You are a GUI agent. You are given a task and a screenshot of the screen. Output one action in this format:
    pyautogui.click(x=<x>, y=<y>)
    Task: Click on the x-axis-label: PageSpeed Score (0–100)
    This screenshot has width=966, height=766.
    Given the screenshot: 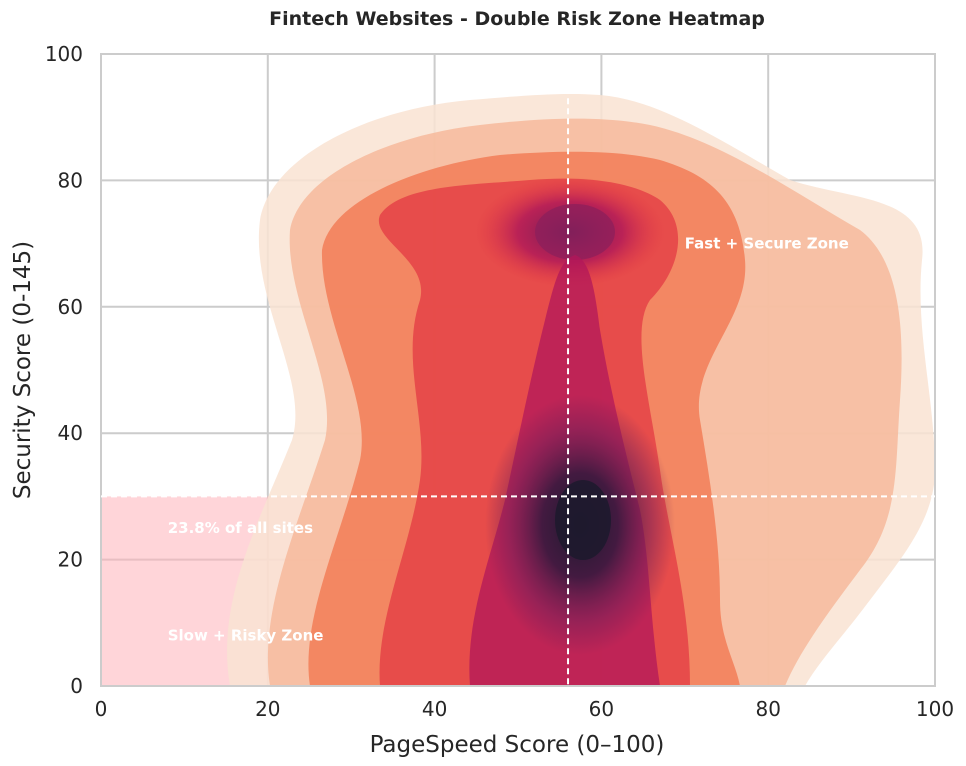 What is the action you would take?
    pyautogui.click(x=517, y=745)
    